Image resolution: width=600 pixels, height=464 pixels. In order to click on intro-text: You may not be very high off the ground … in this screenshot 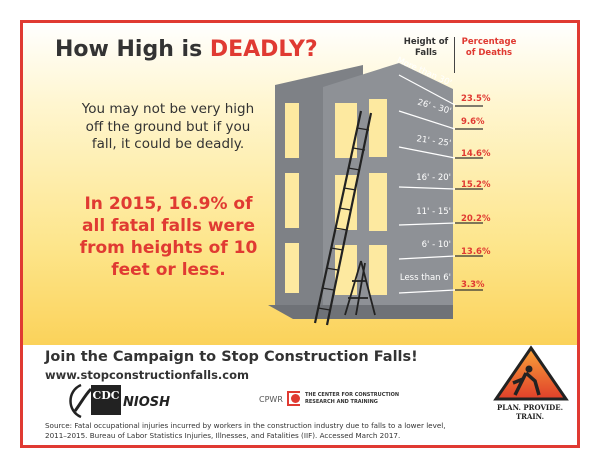, I will do `click(168, 126)`.